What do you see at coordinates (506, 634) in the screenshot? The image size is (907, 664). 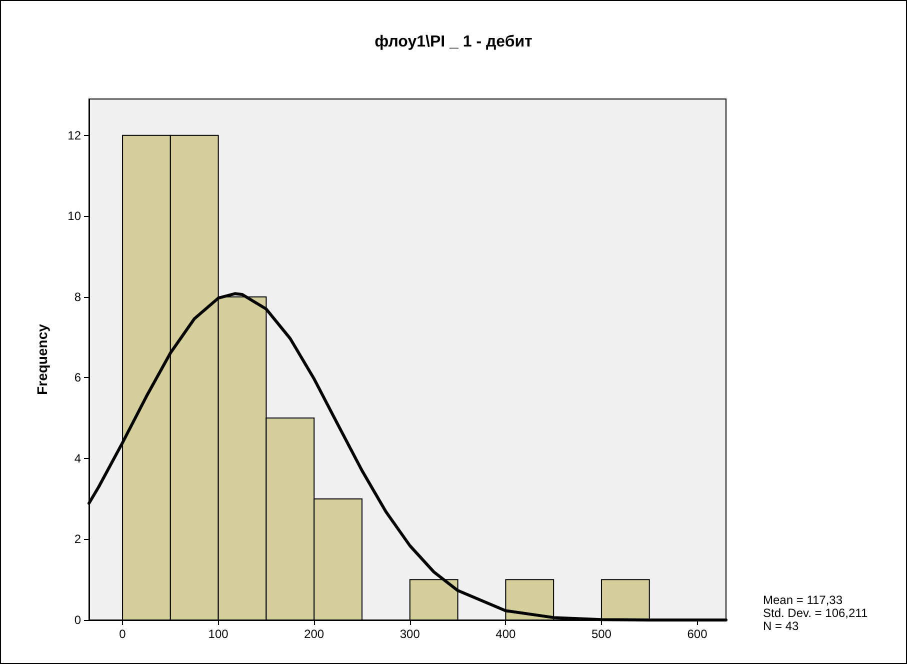 I see `x-tick-label: 400` at bounding box center [506, 634].